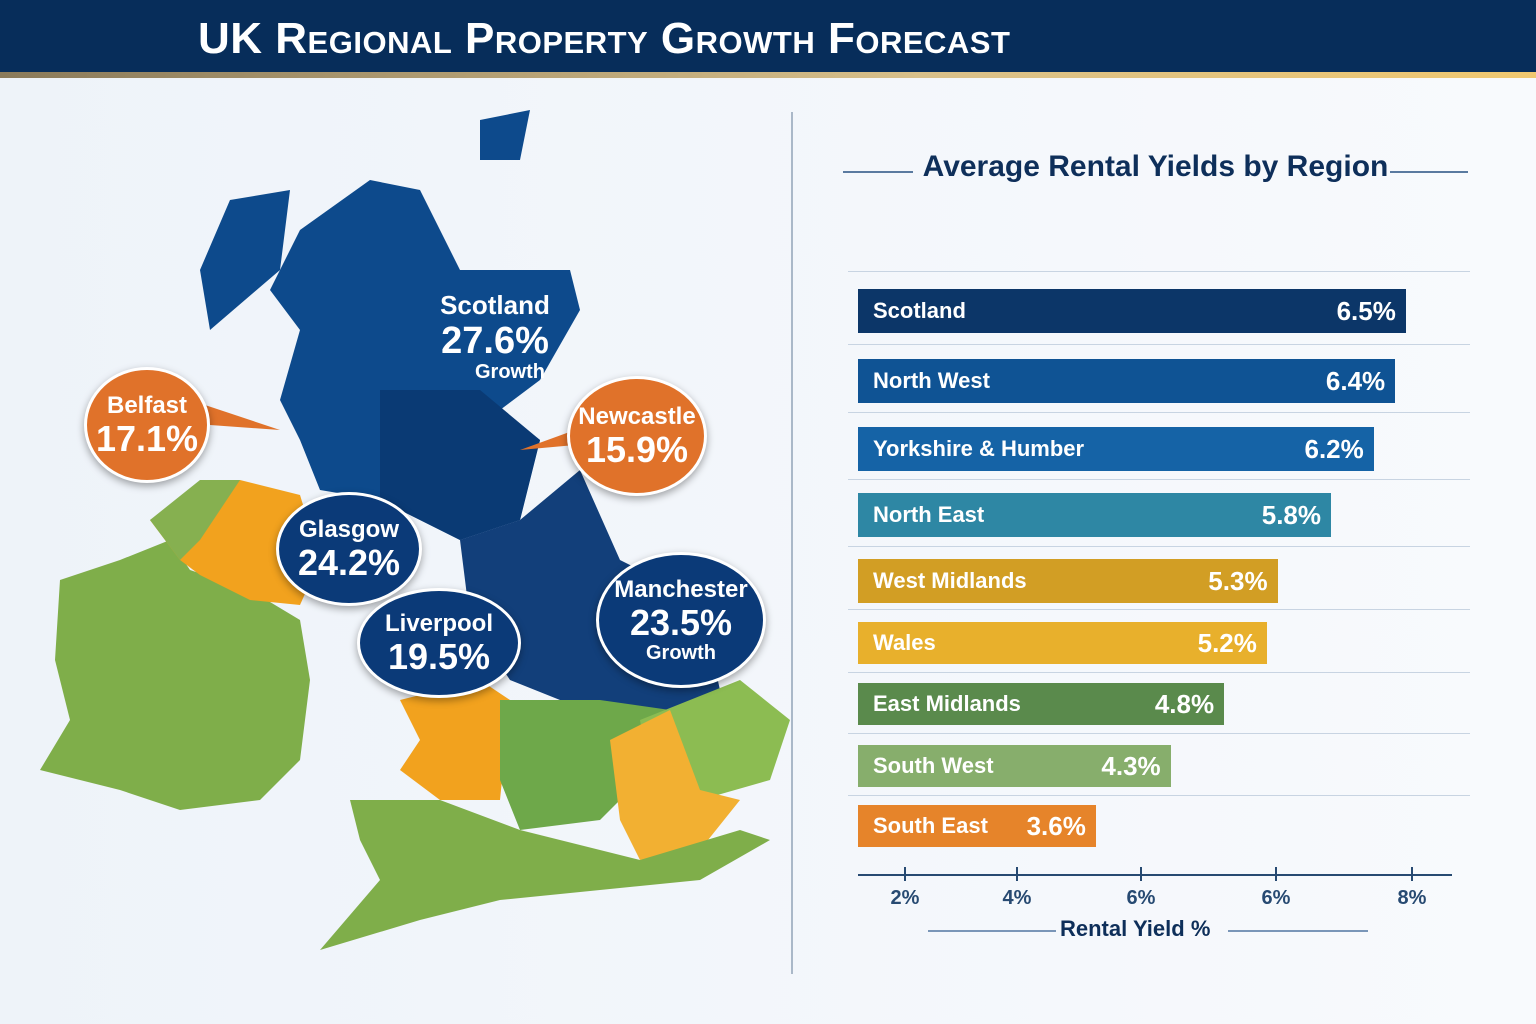 The height and width of the screenshot is (1024, 1536). I want to click on bar-east-midlands: East Midlands 4.8%, so click(1041, 704).